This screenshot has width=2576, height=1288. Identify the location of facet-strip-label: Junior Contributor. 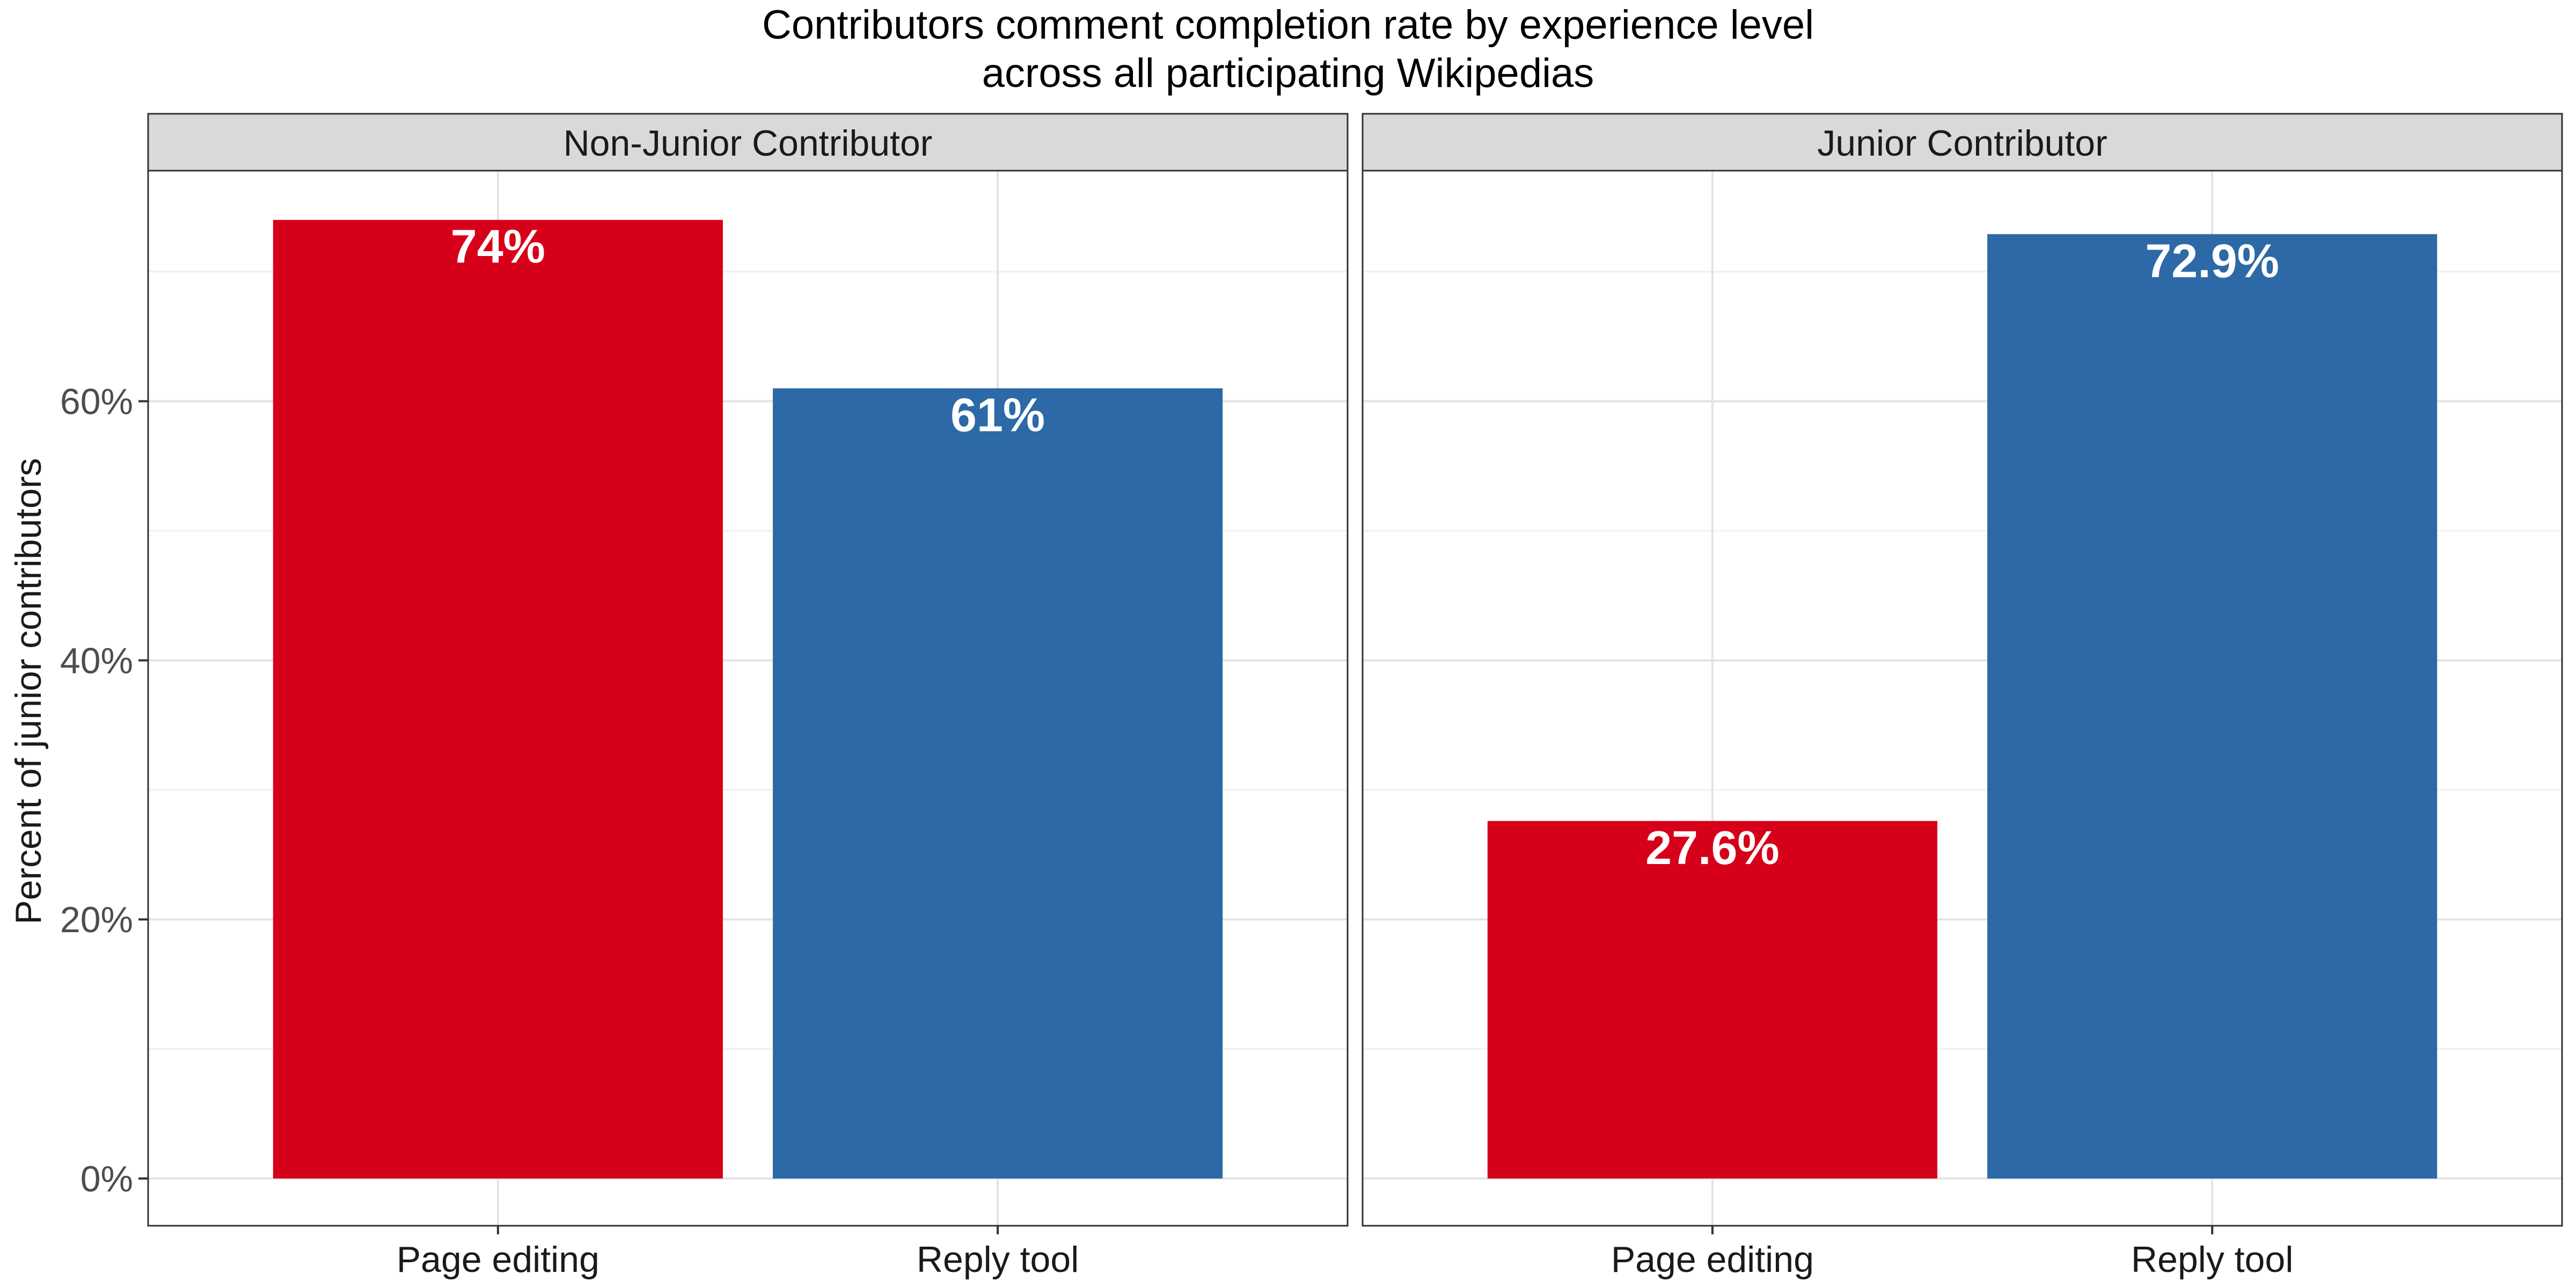
(1962, 143).